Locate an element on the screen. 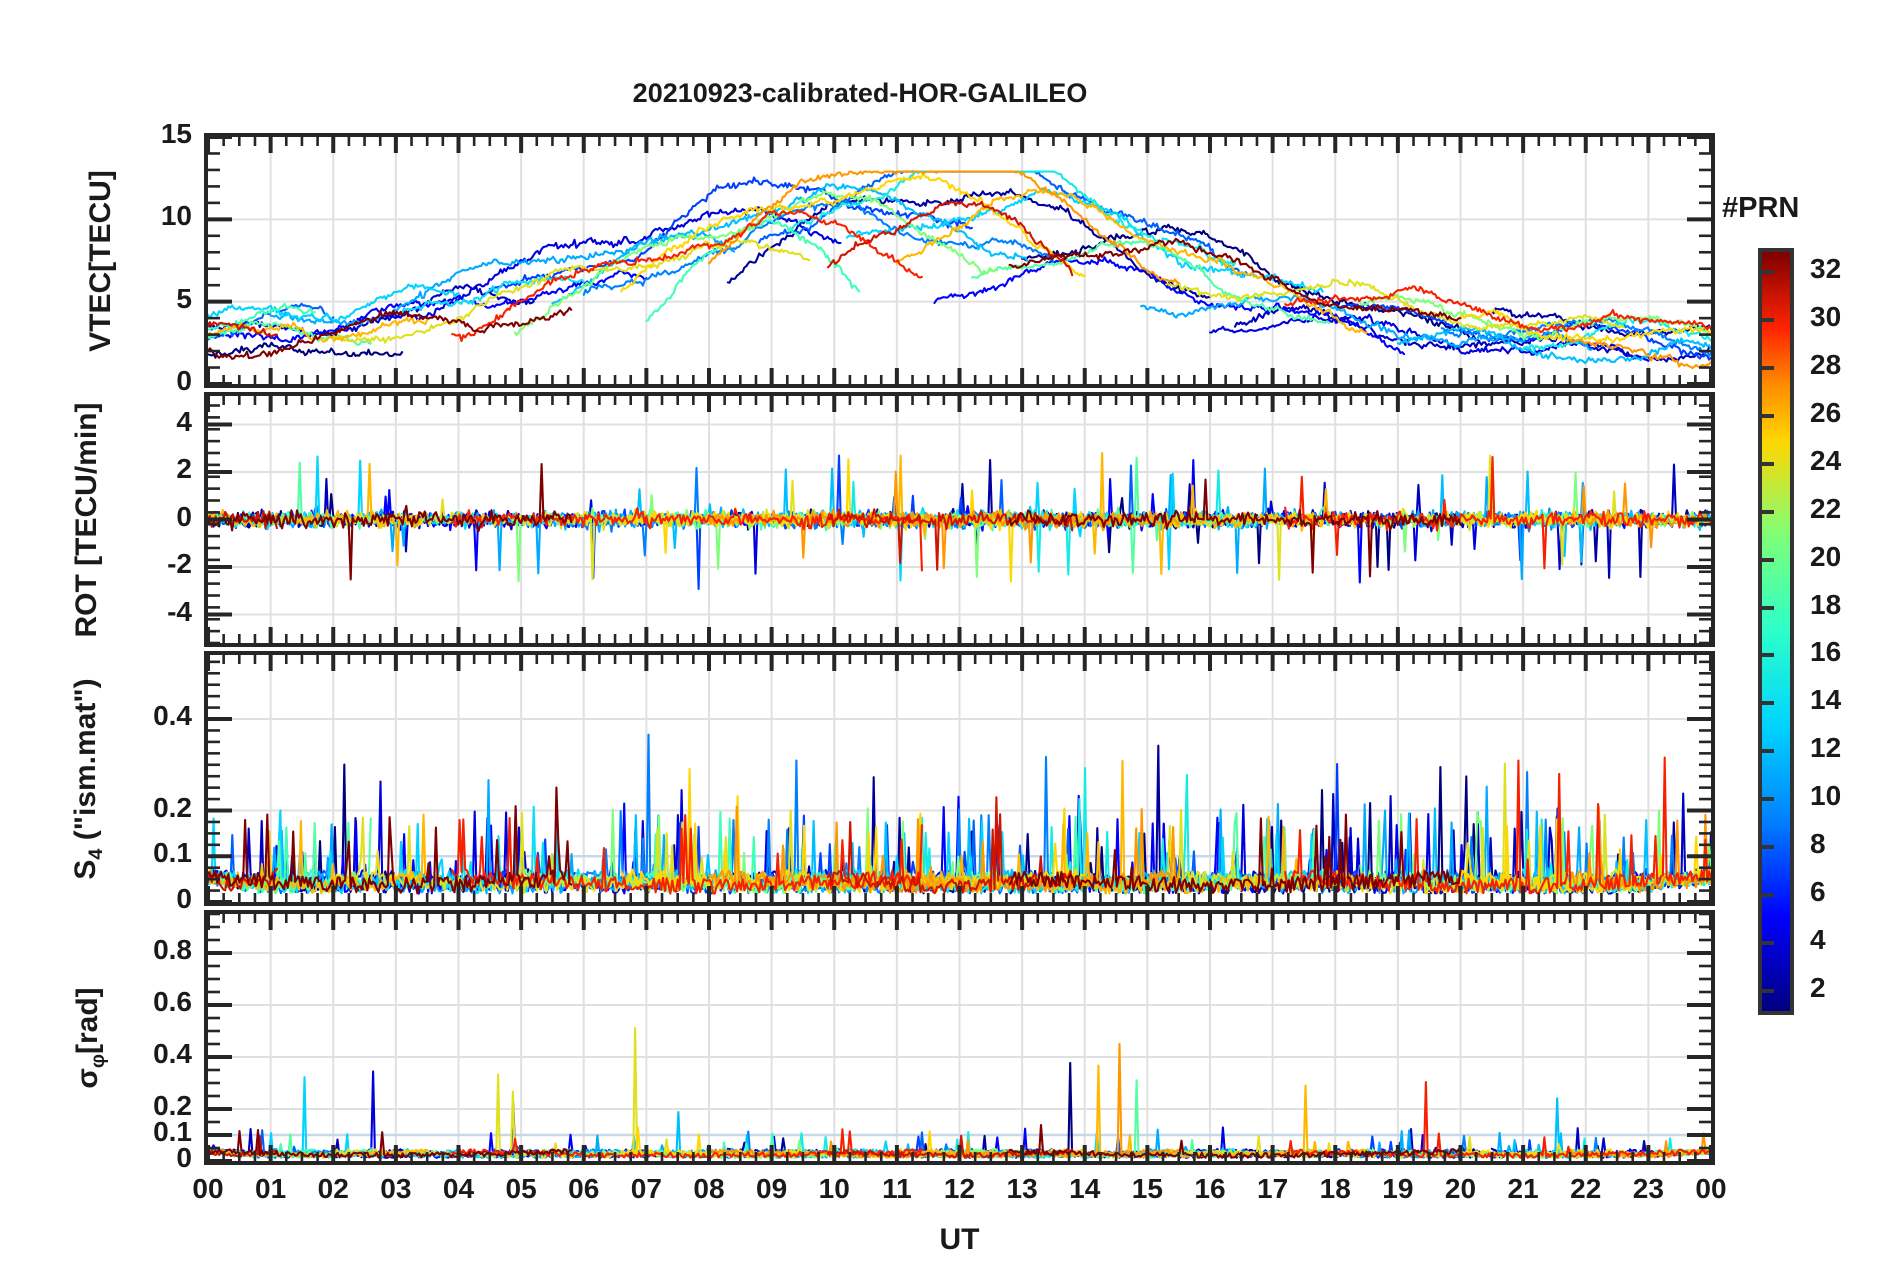 This screenshot has height=1272, width=1902. xtick-08-8: 08 is located at coordinates (709, 1188).